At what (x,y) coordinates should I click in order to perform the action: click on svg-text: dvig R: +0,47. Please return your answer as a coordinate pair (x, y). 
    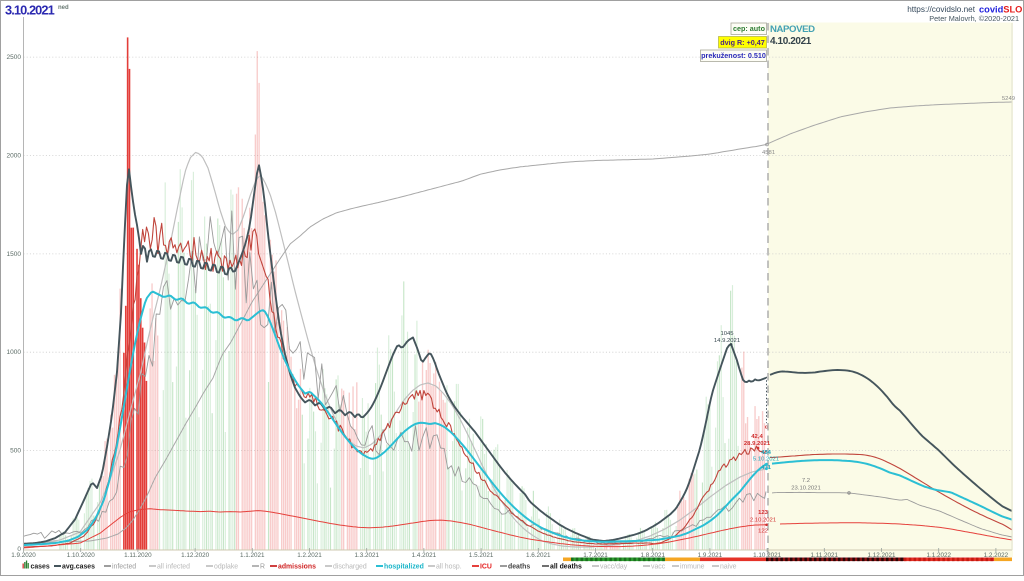
    Looking at the image, I should click on (742, 42).